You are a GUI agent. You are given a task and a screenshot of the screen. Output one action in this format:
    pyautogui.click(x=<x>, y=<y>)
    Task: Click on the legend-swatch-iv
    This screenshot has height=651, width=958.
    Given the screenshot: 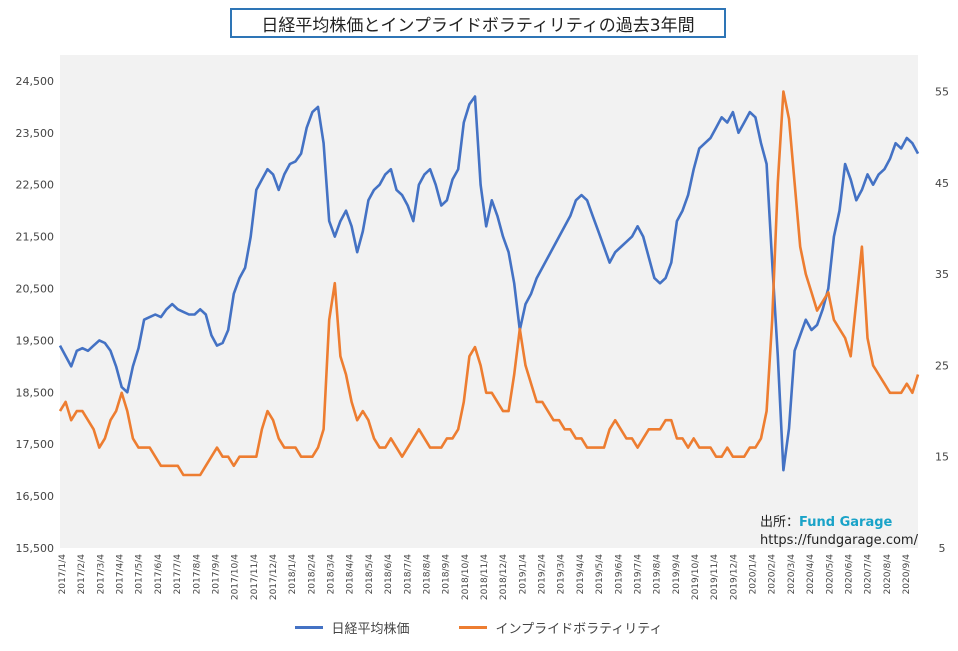 What is the action you would take?
    pyautogui.click(x=473, y=627)
    